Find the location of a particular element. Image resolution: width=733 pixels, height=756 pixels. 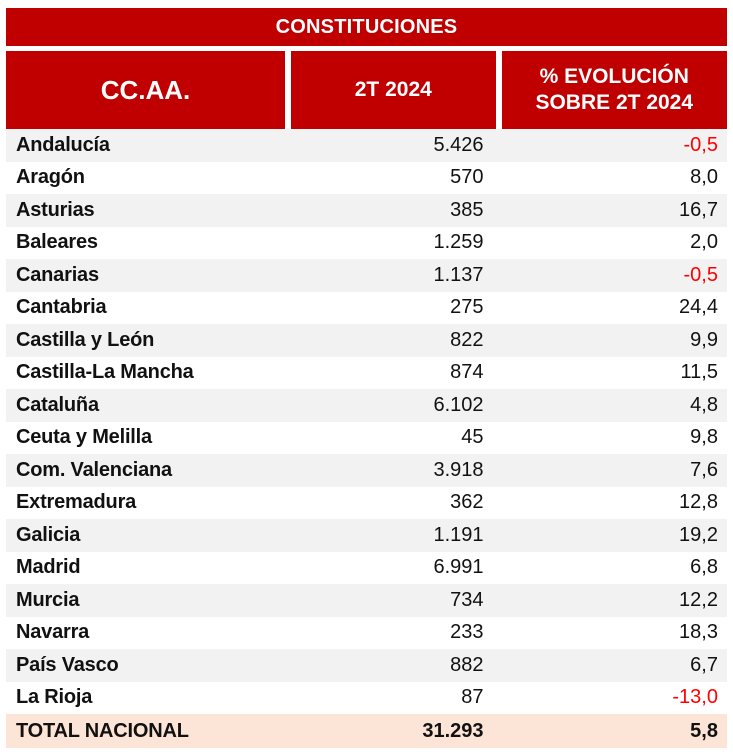

region-name: Canarias is located at coordinates (57, 274).